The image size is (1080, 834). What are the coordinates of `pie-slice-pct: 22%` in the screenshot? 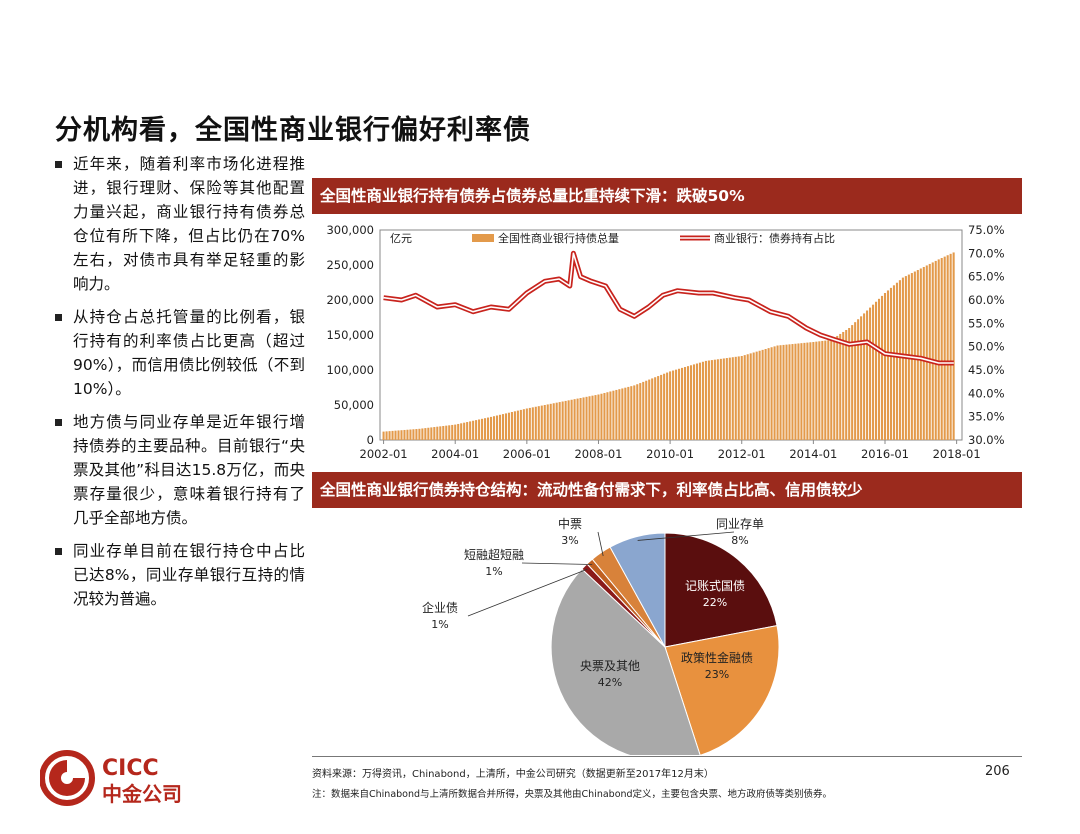 It's located at (715, 602).